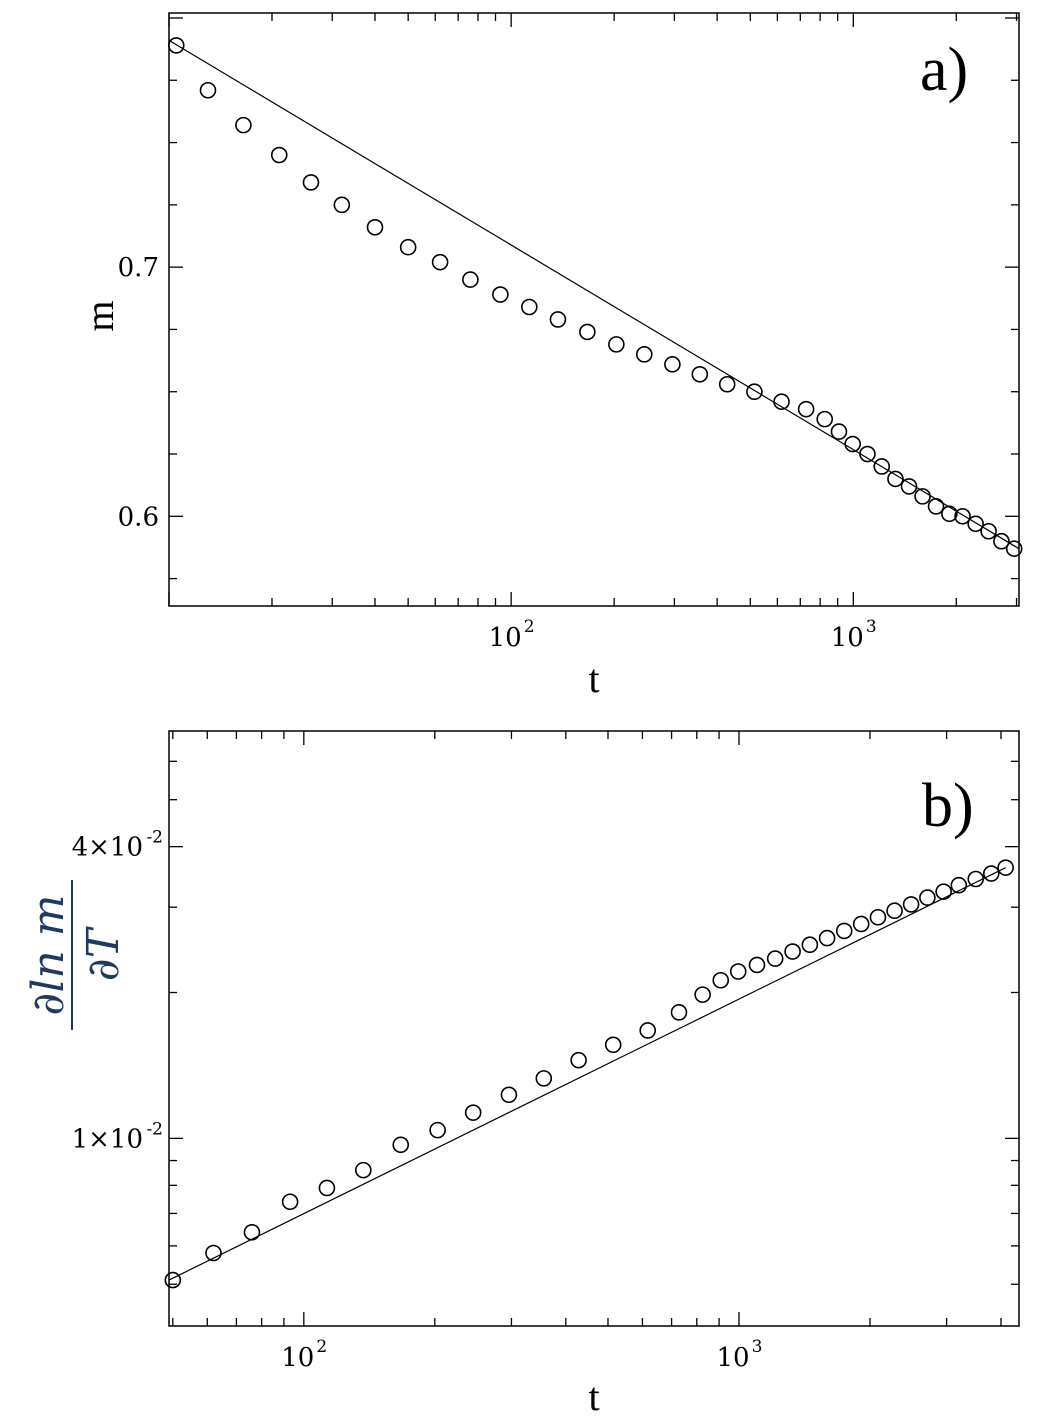  I want to click on panel-b-y-tick-label: 4×10, so click(107, 848).